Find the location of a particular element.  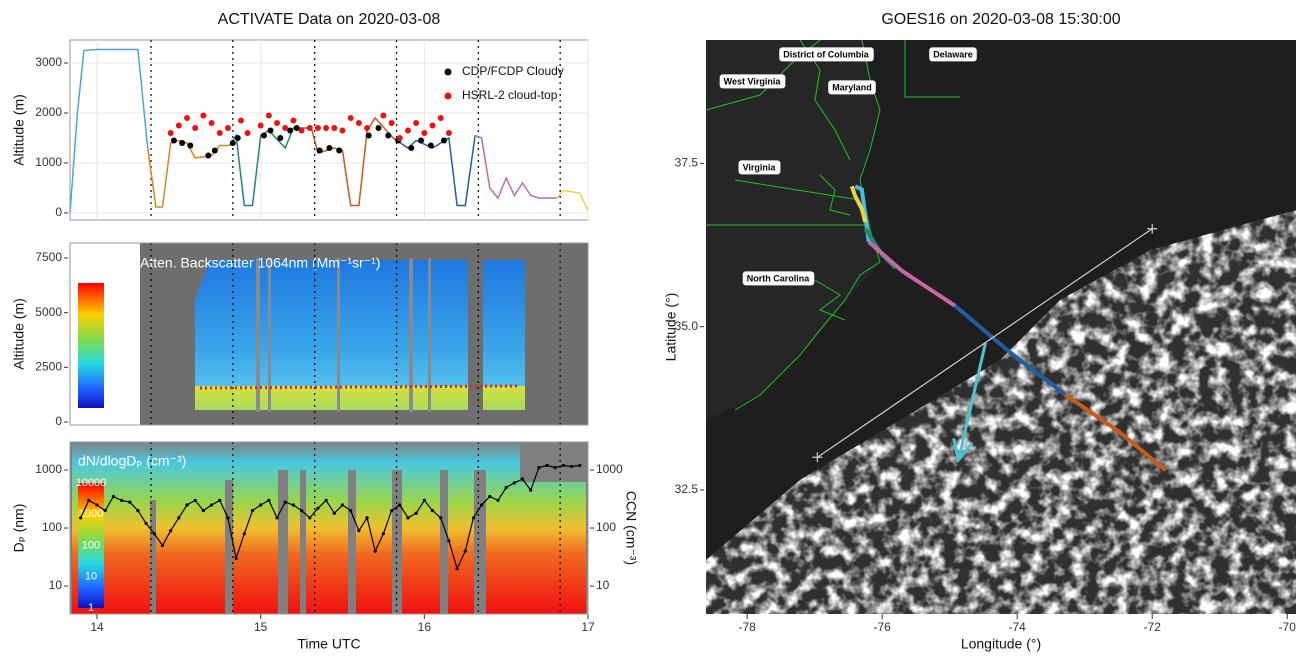

x-tick-label: -78 is located at coordinates (748, 627).